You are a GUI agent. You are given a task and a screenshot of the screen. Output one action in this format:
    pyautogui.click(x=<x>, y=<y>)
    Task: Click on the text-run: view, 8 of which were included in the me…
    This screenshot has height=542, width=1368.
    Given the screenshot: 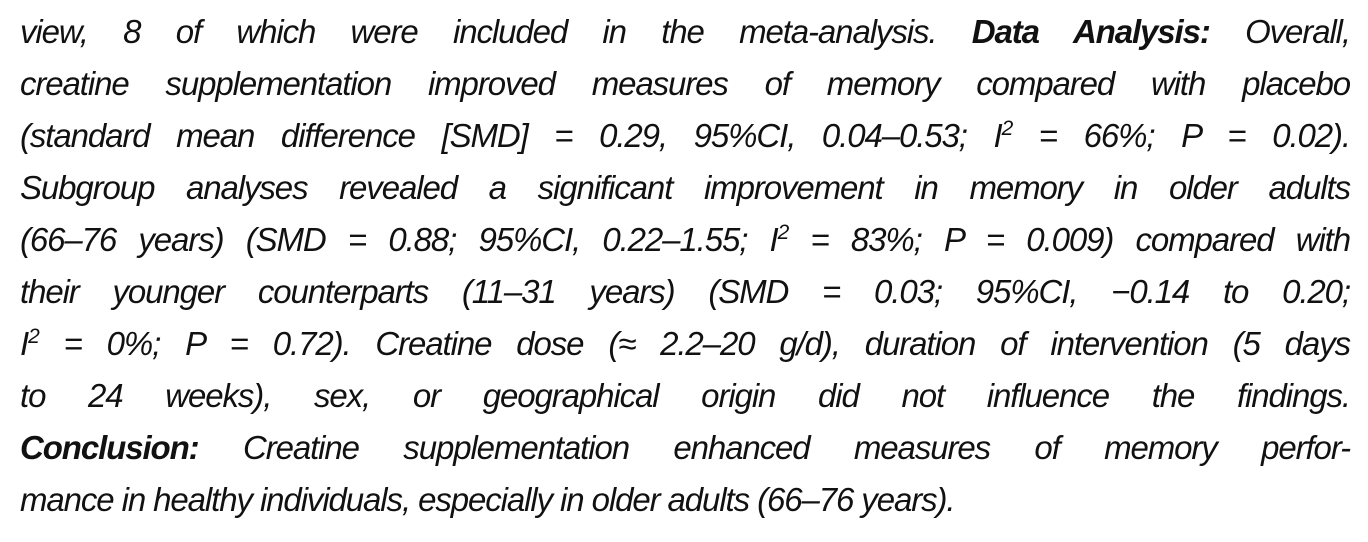 What is the action you would take?
    pyautogui.click(x=496, y=31)
    